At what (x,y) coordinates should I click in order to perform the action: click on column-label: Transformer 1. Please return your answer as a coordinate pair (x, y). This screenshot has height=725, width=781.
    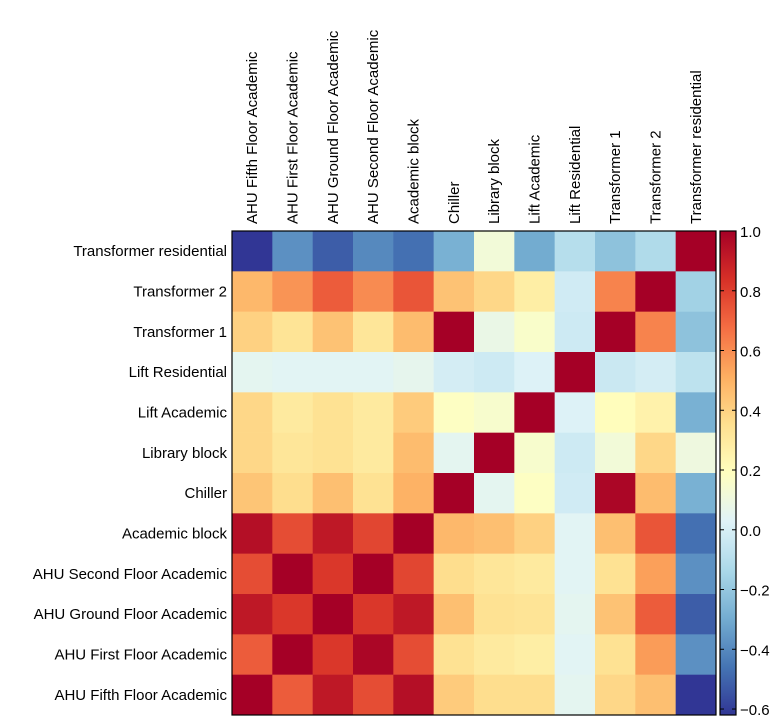
    Looking at the image, I should click on (615, 177).